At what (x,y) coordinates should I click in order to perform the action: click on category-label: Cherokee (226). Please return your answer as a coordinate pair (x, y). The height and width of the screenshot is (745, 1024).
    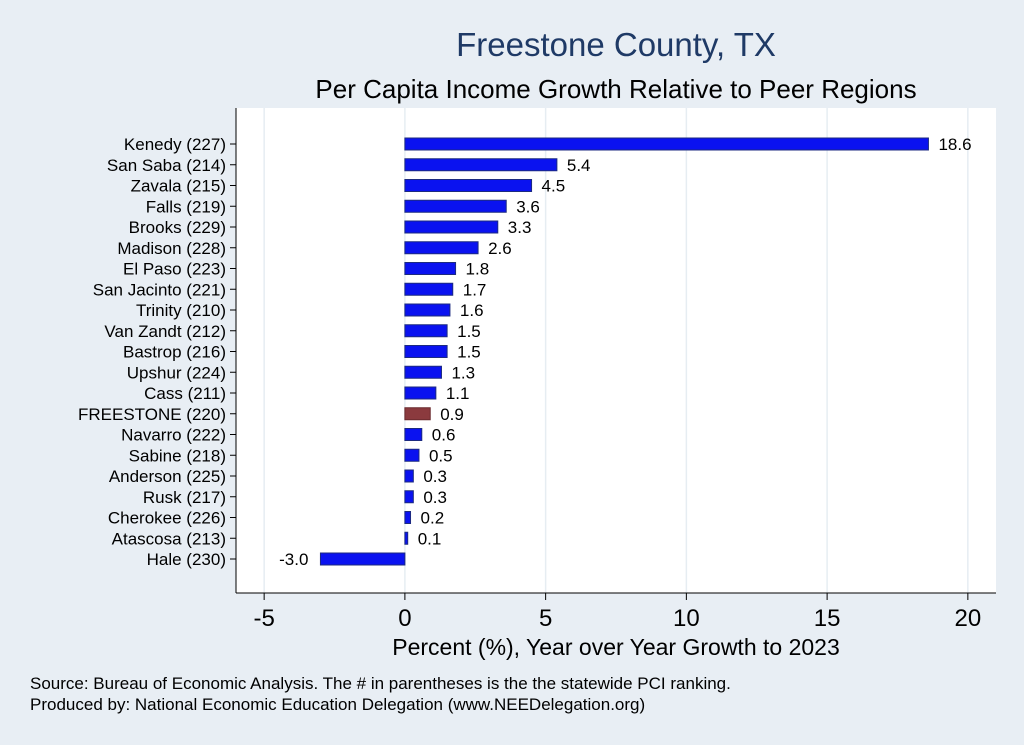
    Looking at the image, I should click on (167, 518).